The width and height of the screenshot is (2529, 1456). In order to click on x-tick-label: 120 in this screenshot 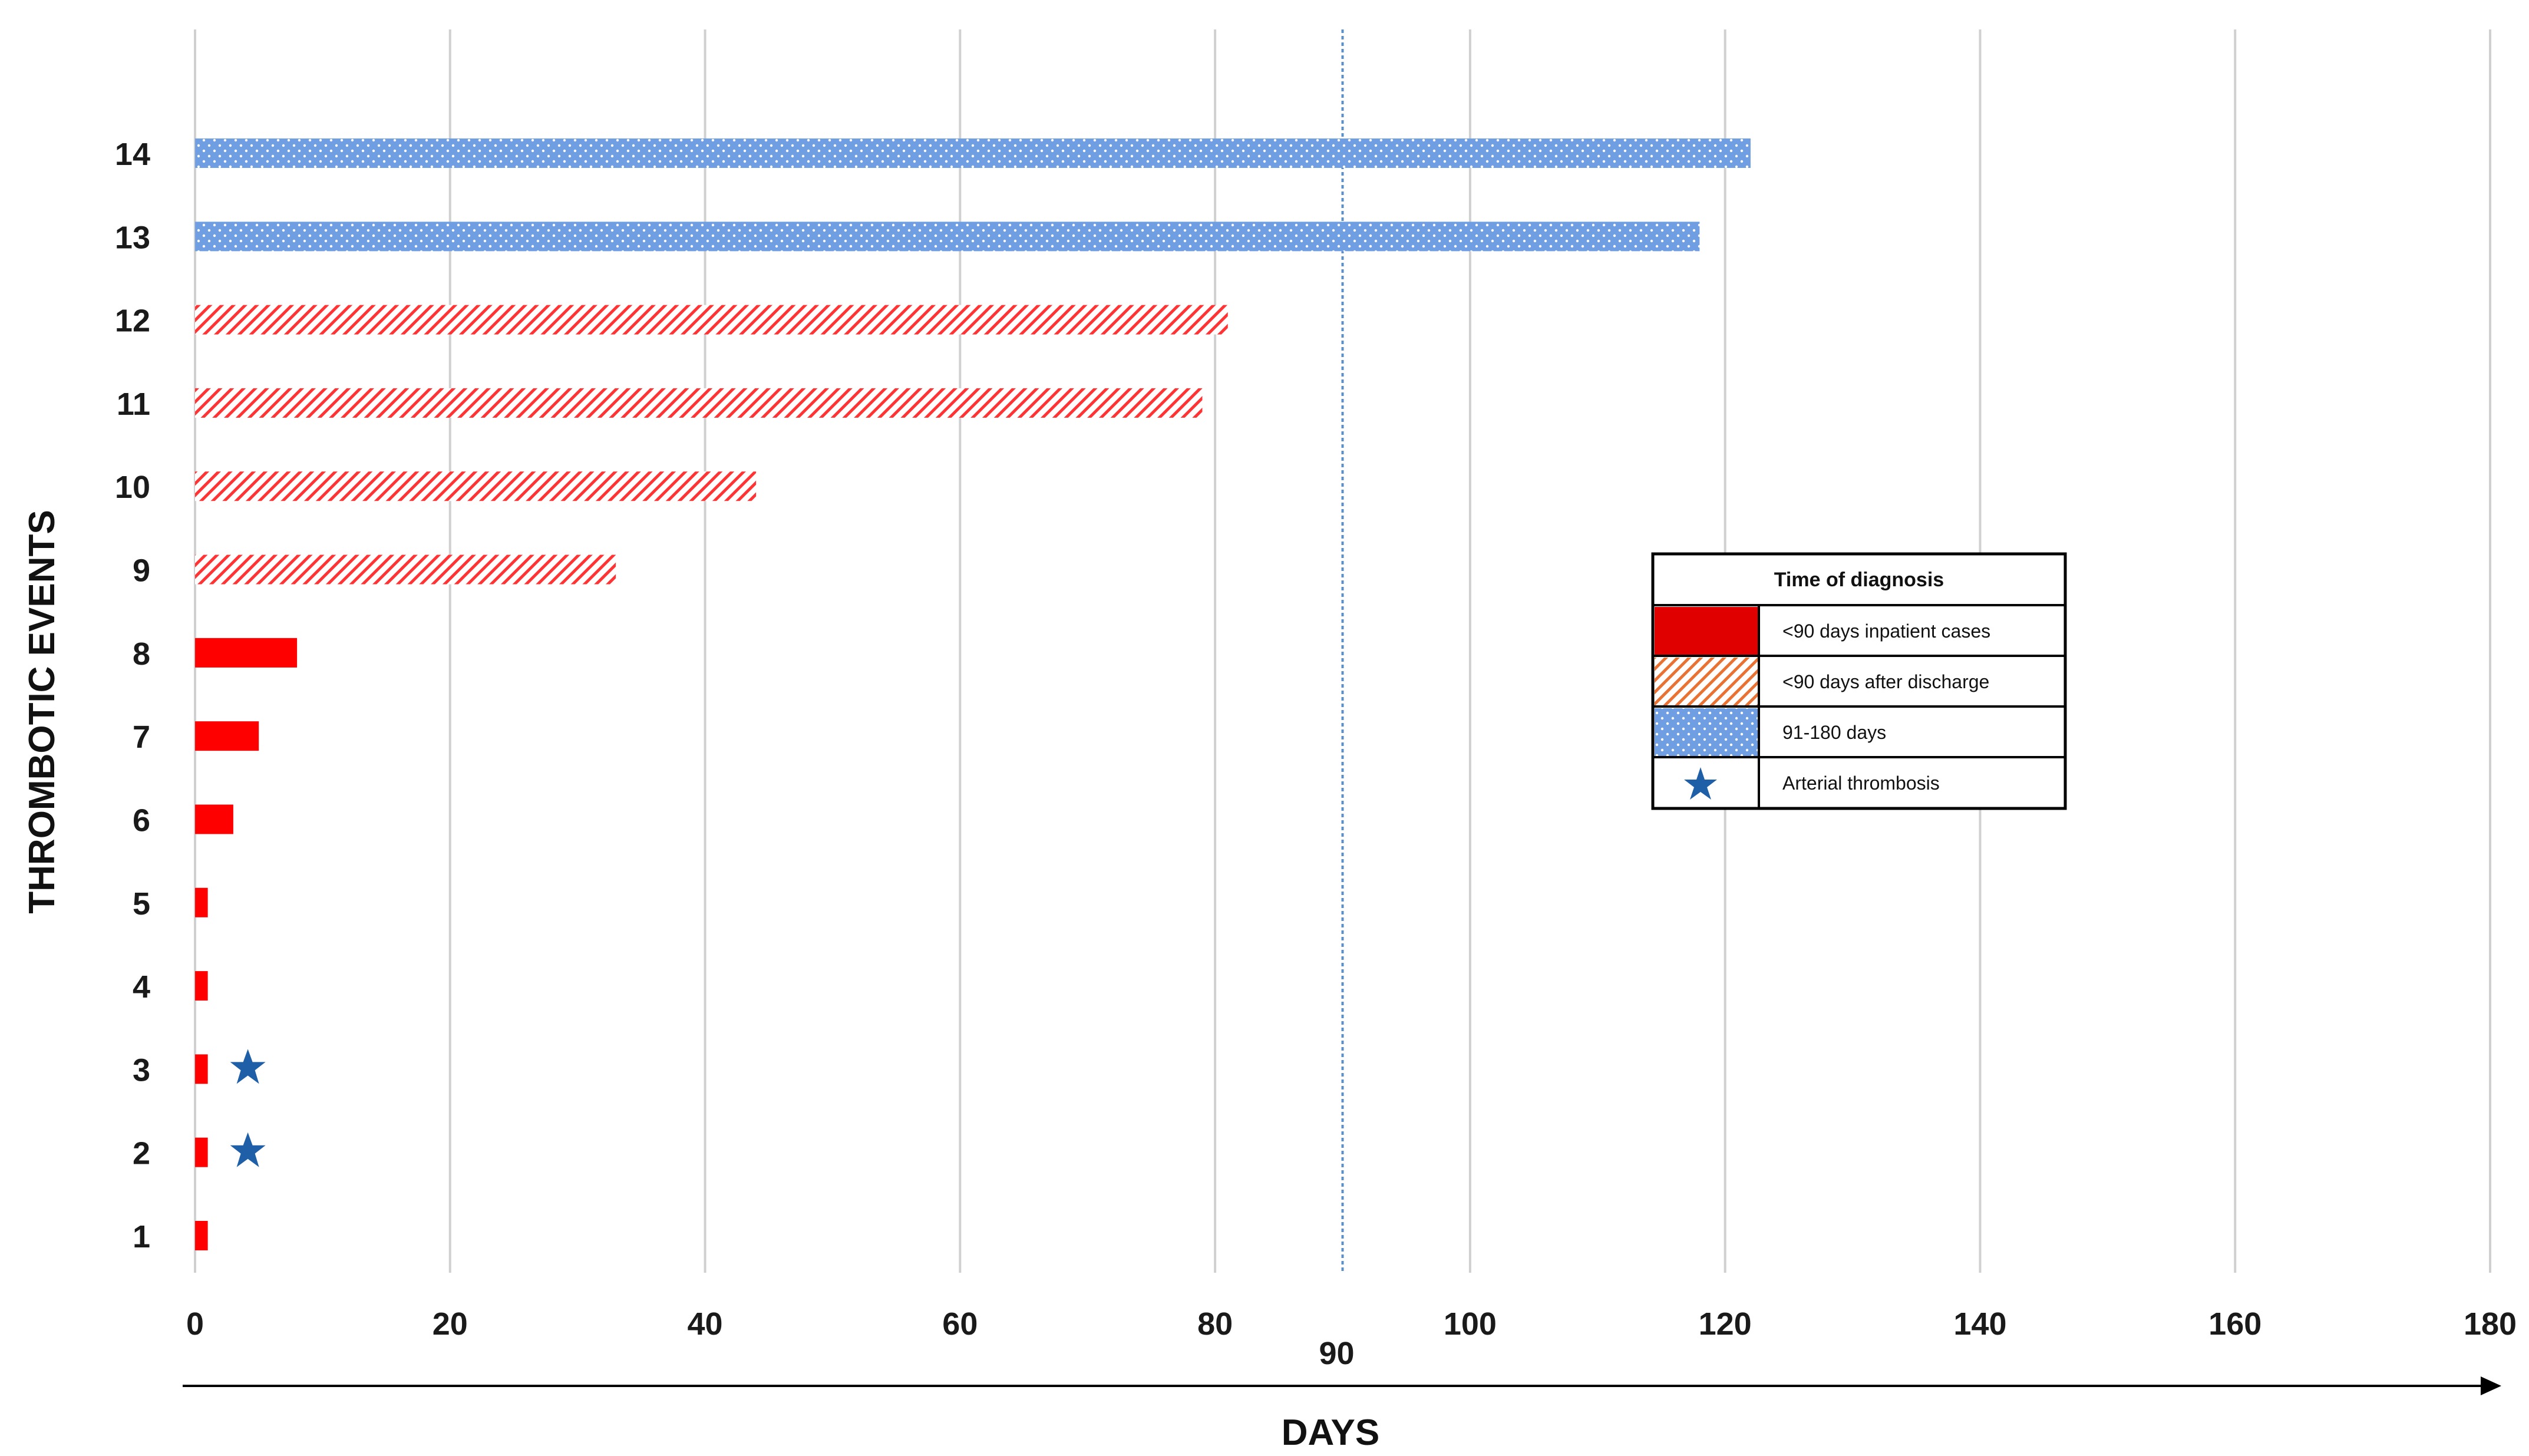, I will do `click(1725, 1324)`.